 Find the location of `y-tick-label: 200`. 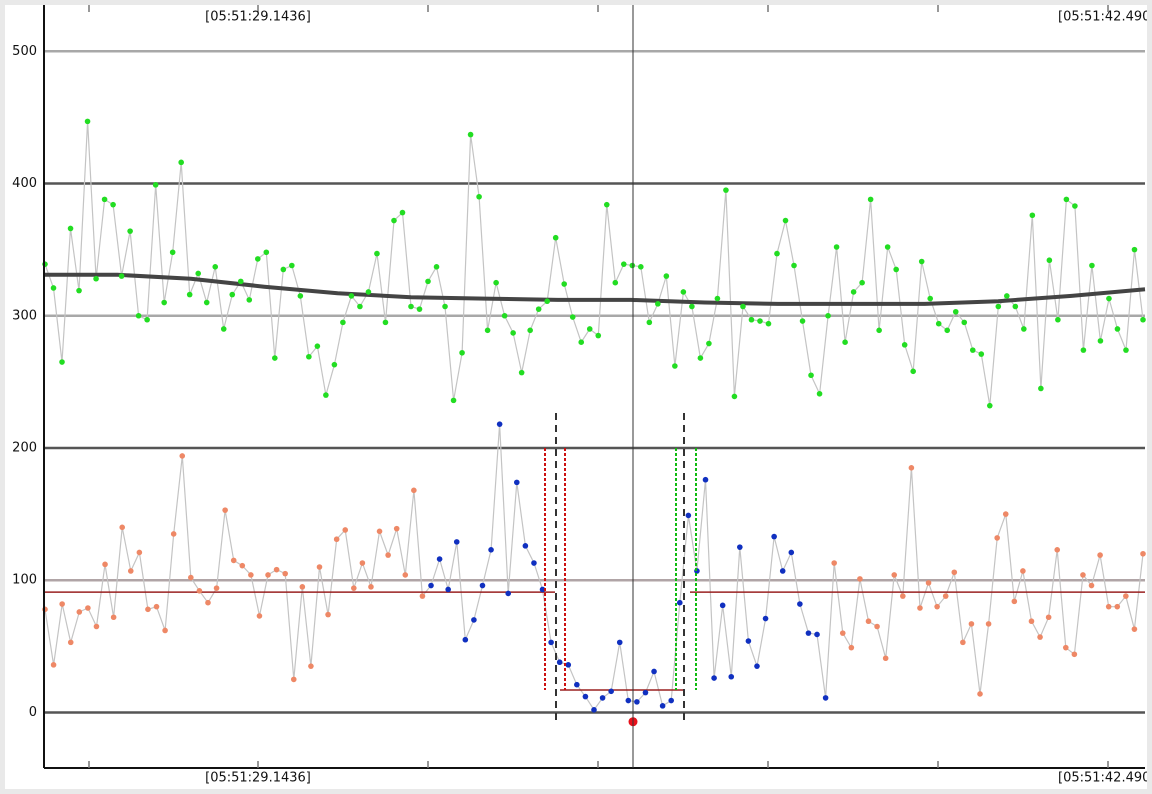

y-tick-label: 200 is located at coordinates (24, 447).